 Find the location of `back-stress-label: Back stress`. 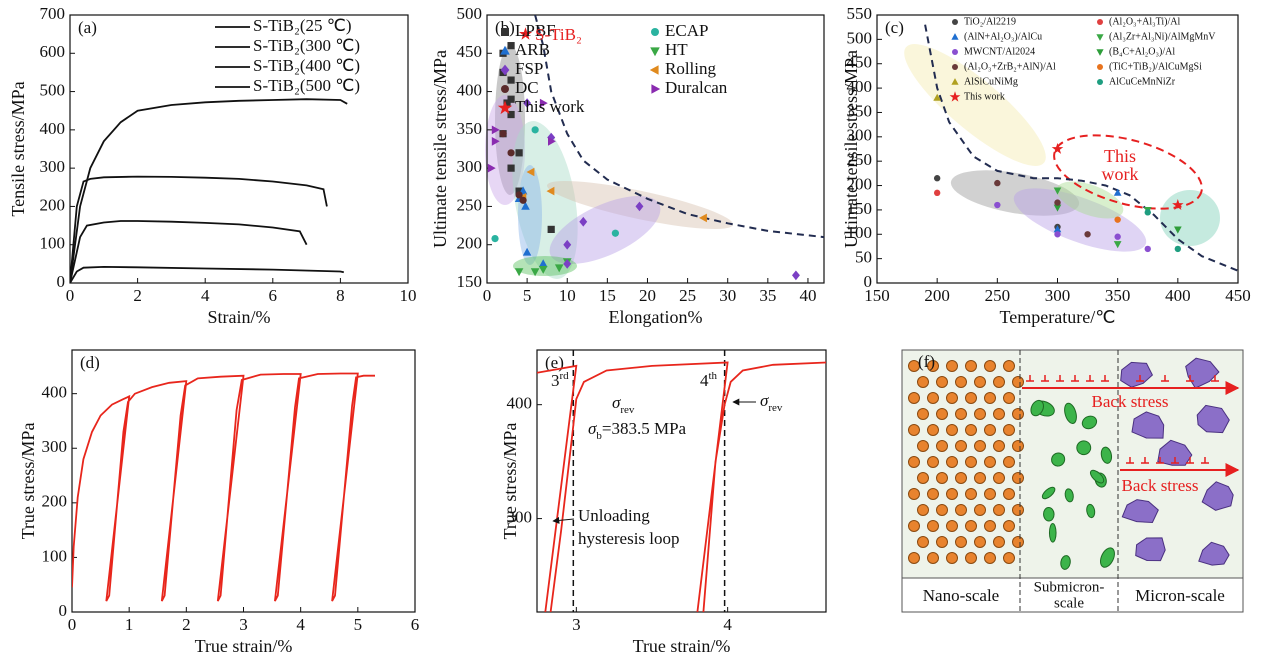

back-stress-label: Back stress is located at coordinates (1160, 485).